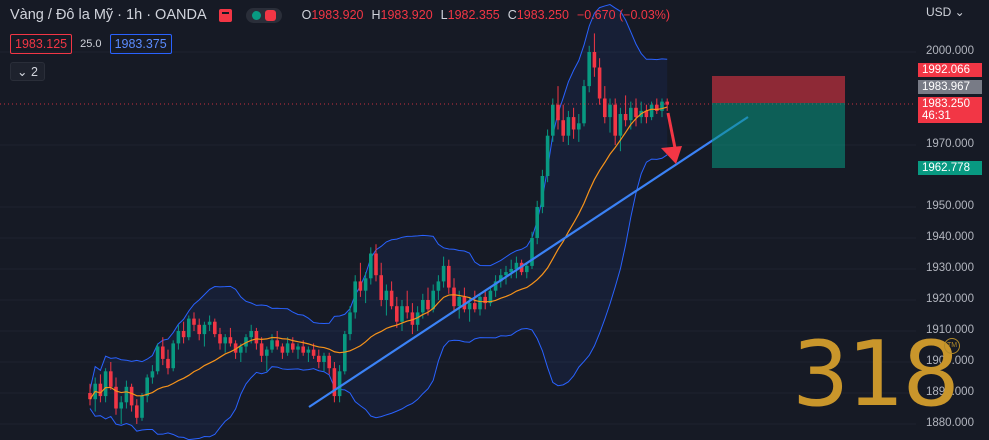 The image size is (989, 440). I want to click on price-tick-label: 1930.000, so click(950, 268).